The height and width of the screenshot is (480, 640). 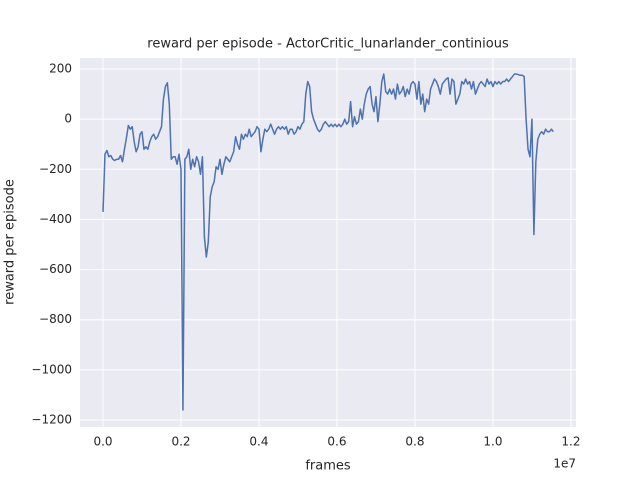 What do you see at coordinates (60, 69) in the screenshot?
I see `y-tick-label: 200` at bounding box center [60, 69].